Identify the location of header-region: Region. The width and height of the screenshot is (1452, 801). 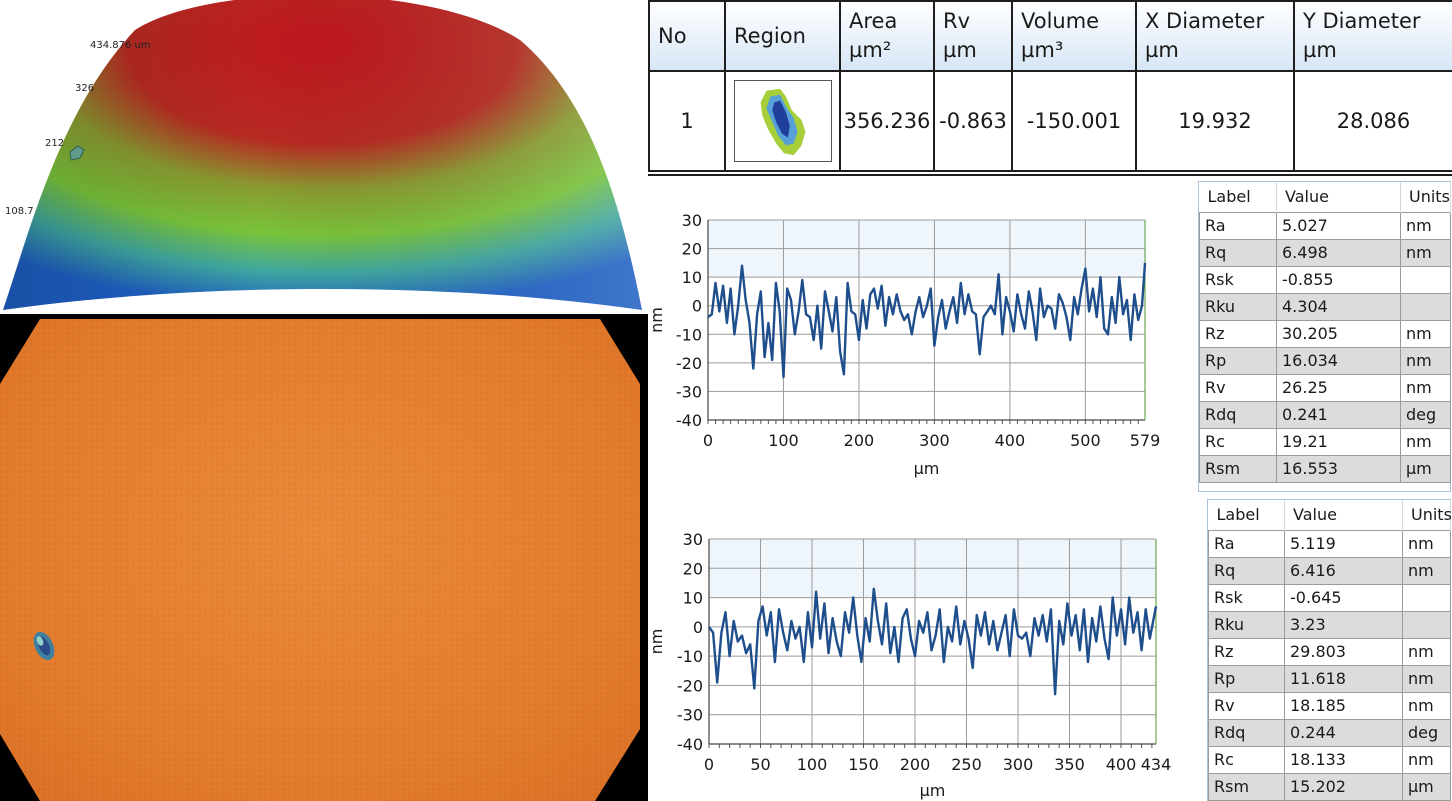
(782, 36).